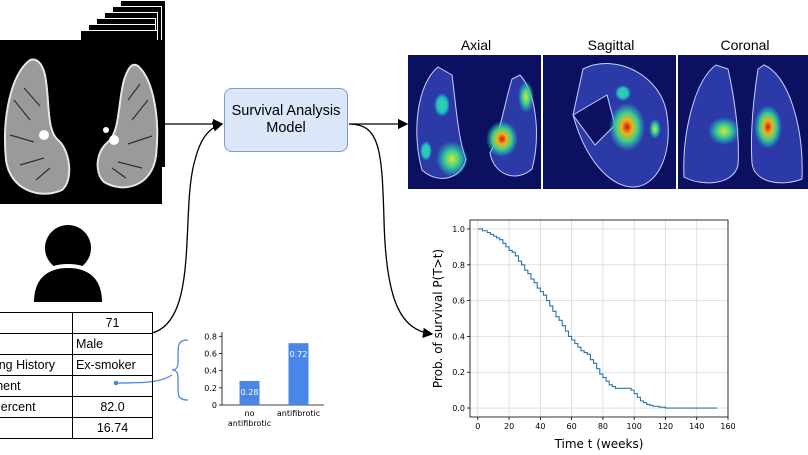 This screenshot has height=455, width=808. I want to click on view-label-coronal: Coronal, so click(745, 45).